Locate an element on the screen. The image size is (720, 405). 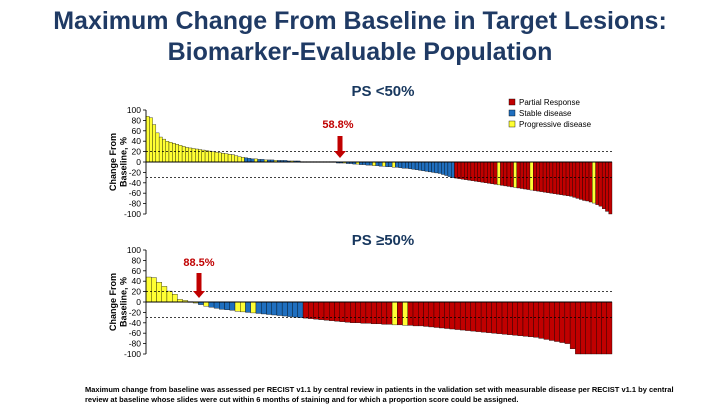
y-tick-label: 20 is located at coordinates (137, 152).